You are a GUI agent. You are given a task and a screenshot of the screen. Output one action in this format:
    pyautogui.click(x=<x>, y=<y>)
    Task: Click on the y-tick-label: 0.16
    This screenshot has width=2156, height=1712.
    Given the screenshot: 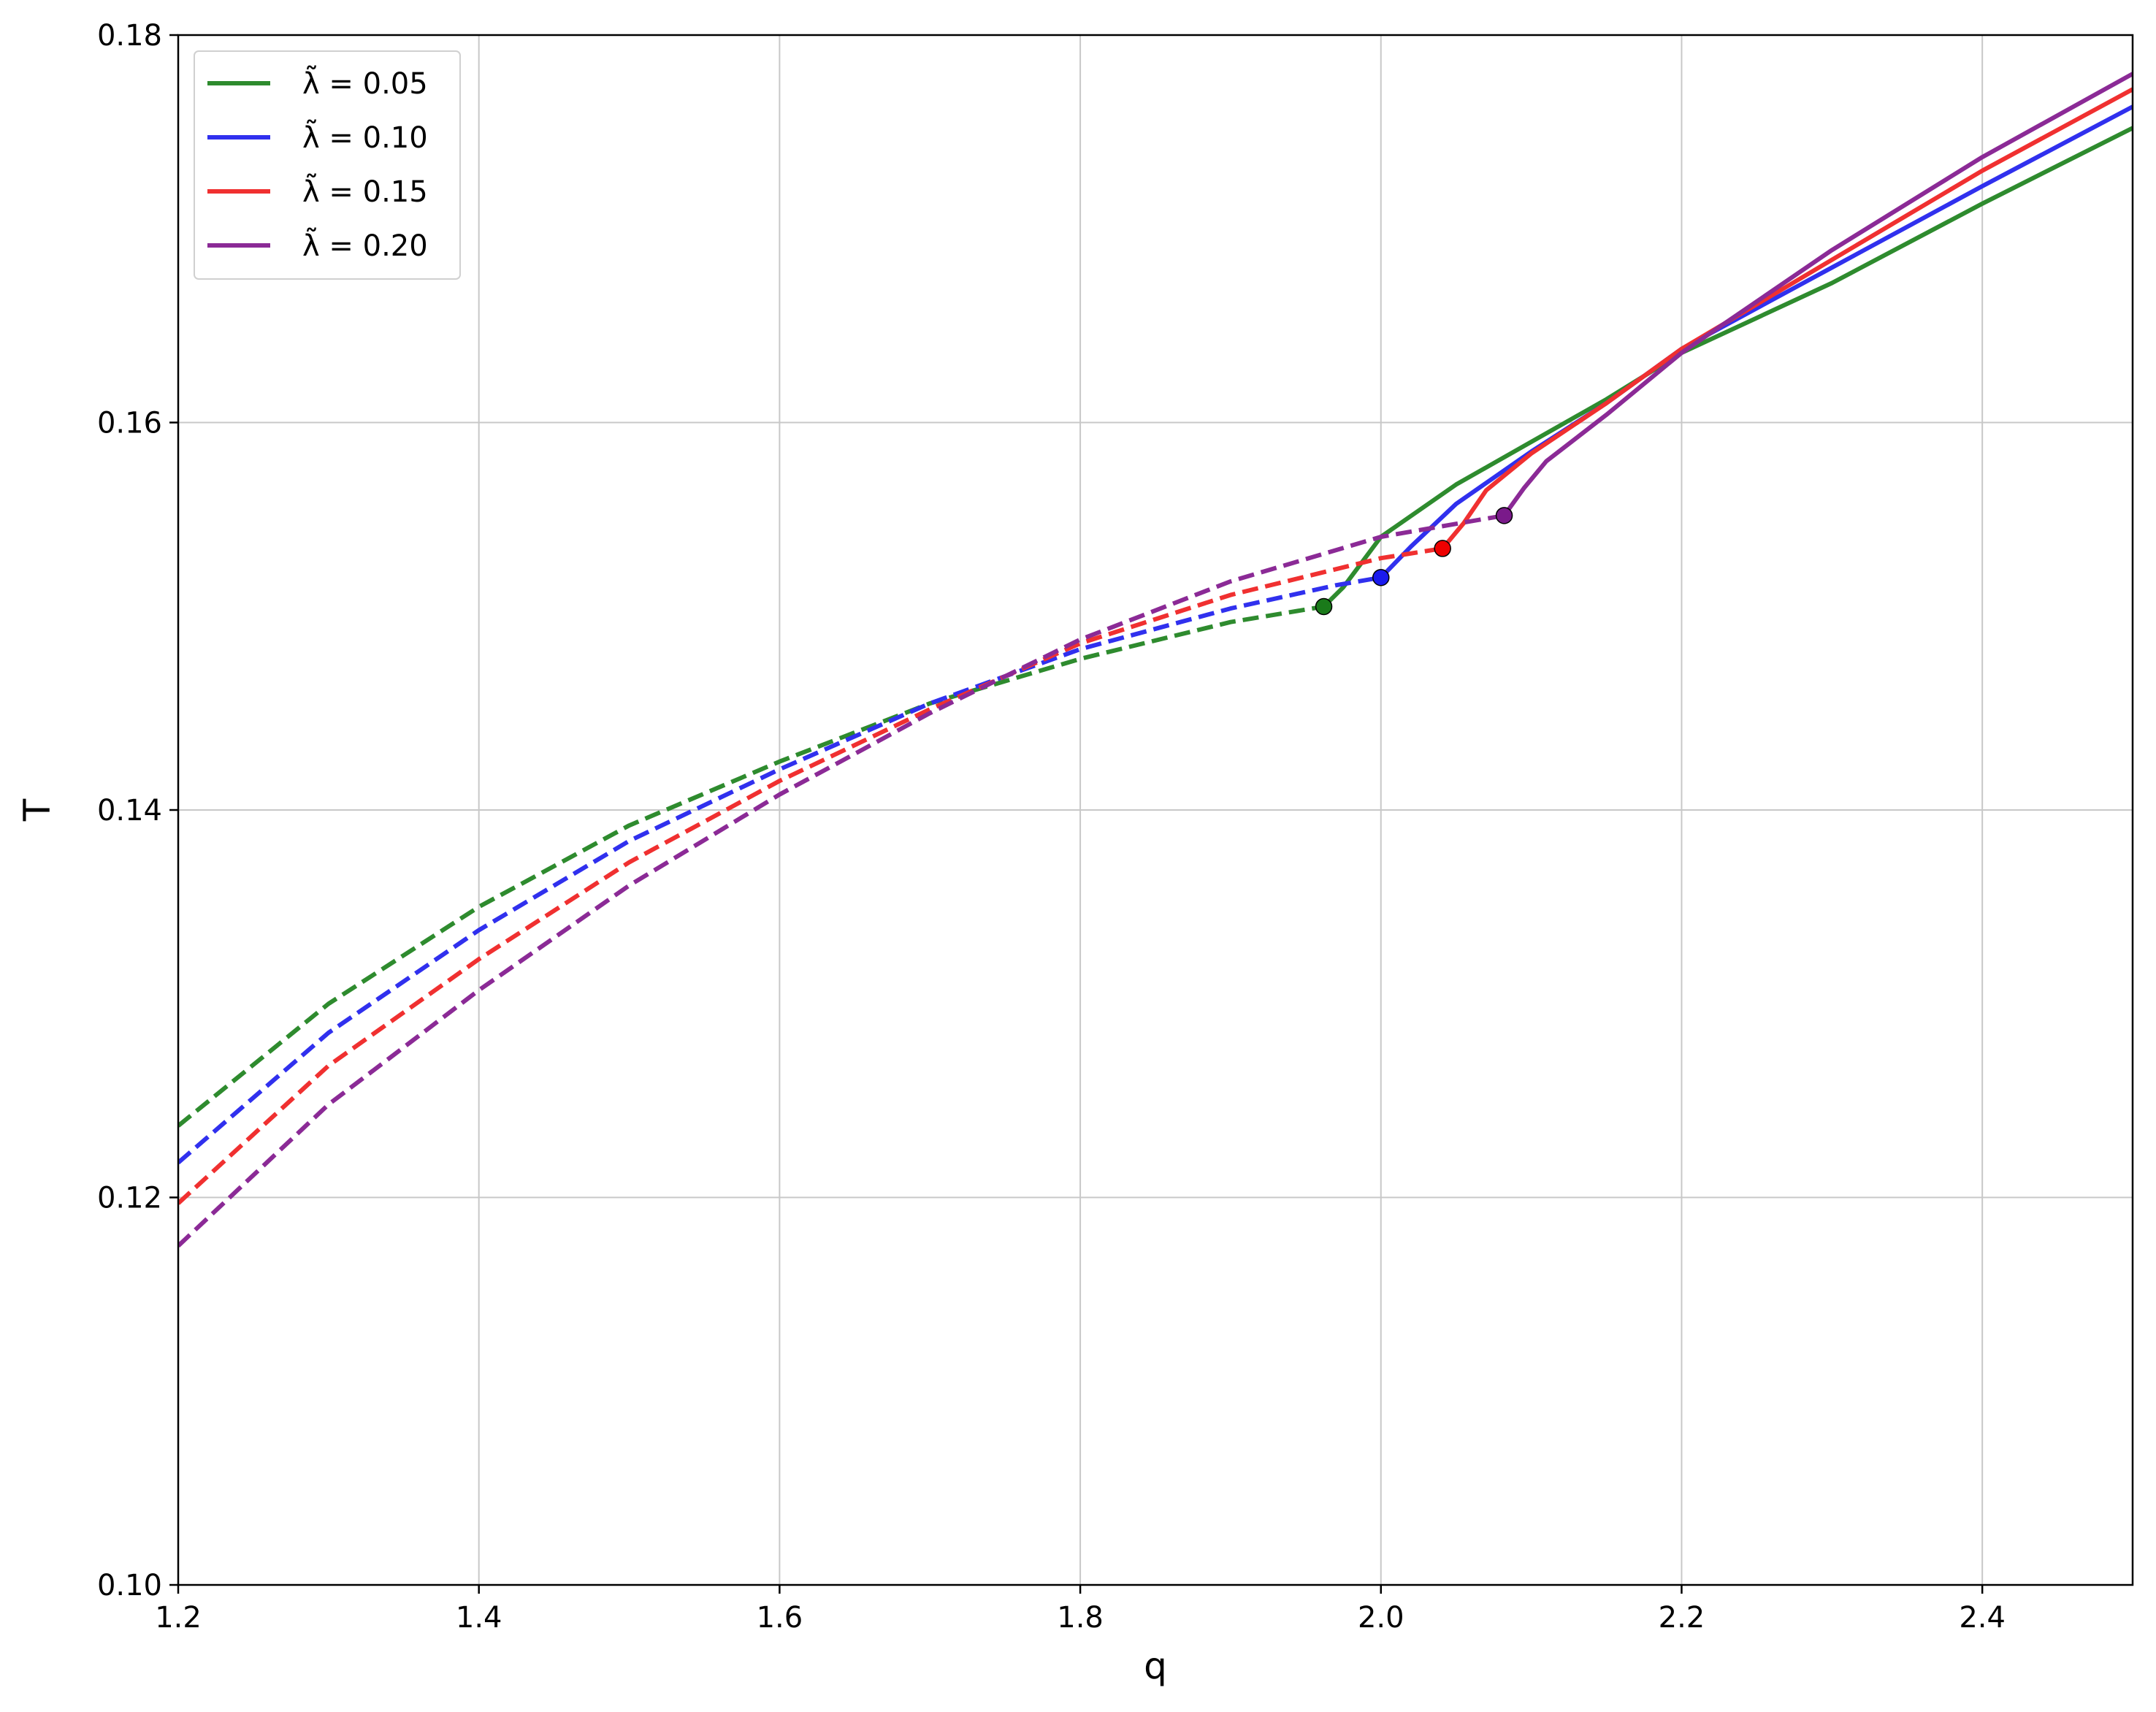 What is the action you would take?
    pyautogui.click(x=130, y=423)
    